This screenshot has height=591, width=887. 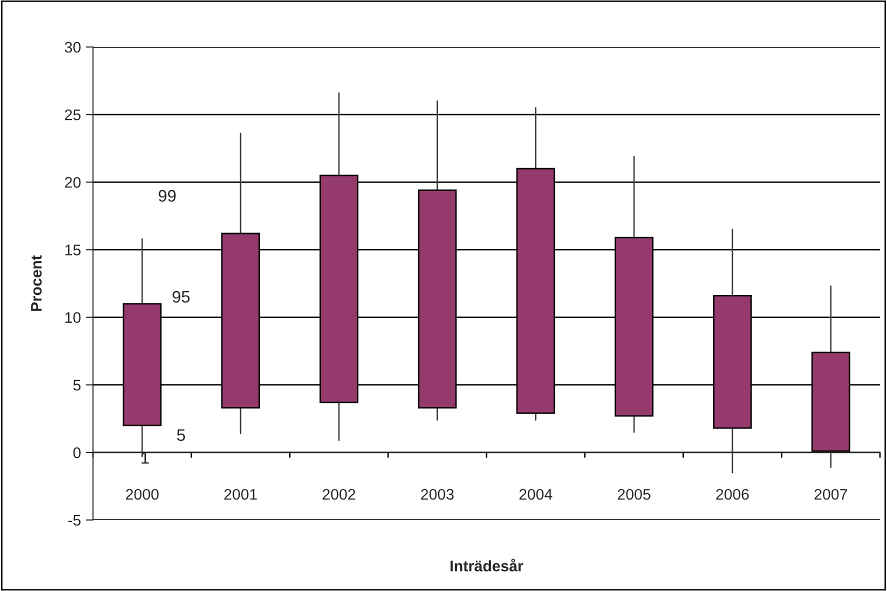 What do you see at coordinates (831, 494) in the screenshot?
I see `x-tick-label: 2007` at bounding box center [831, 494].